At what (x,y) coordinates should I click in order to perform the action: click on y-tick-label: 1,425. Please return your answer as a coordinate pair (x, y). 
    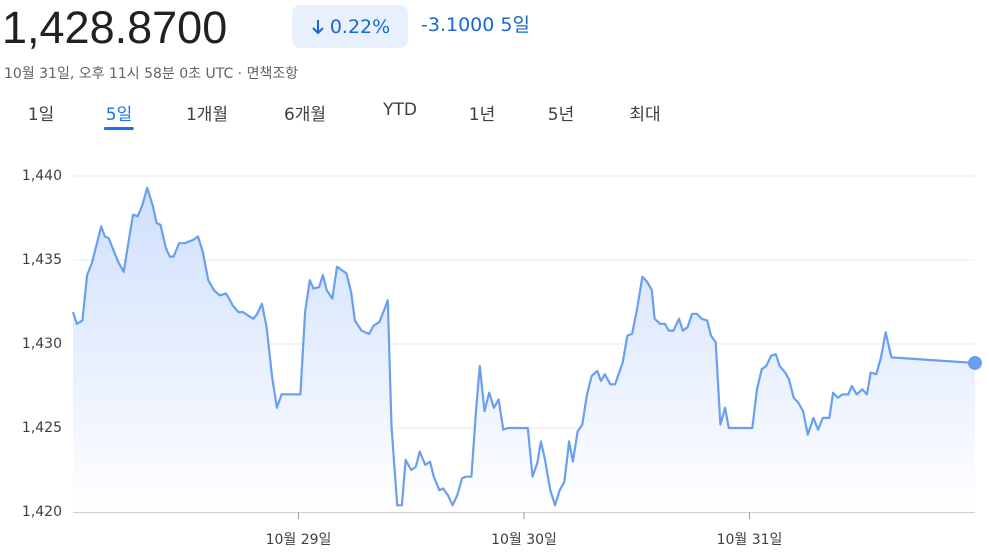
    Looking at the image, I should click on (42, 428).